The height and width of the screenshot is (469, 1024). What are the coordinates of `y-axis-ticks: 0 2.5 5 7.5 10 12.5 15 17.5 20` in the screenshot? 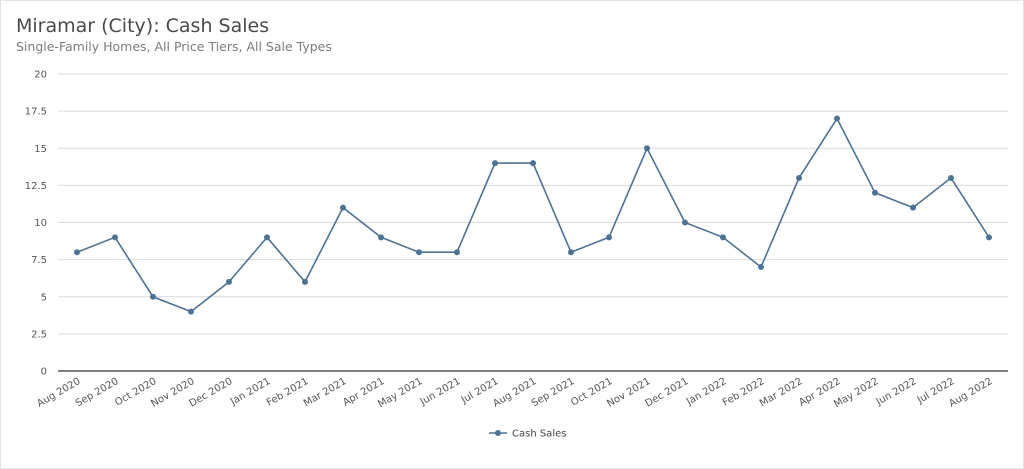 It's located at (36, 224).